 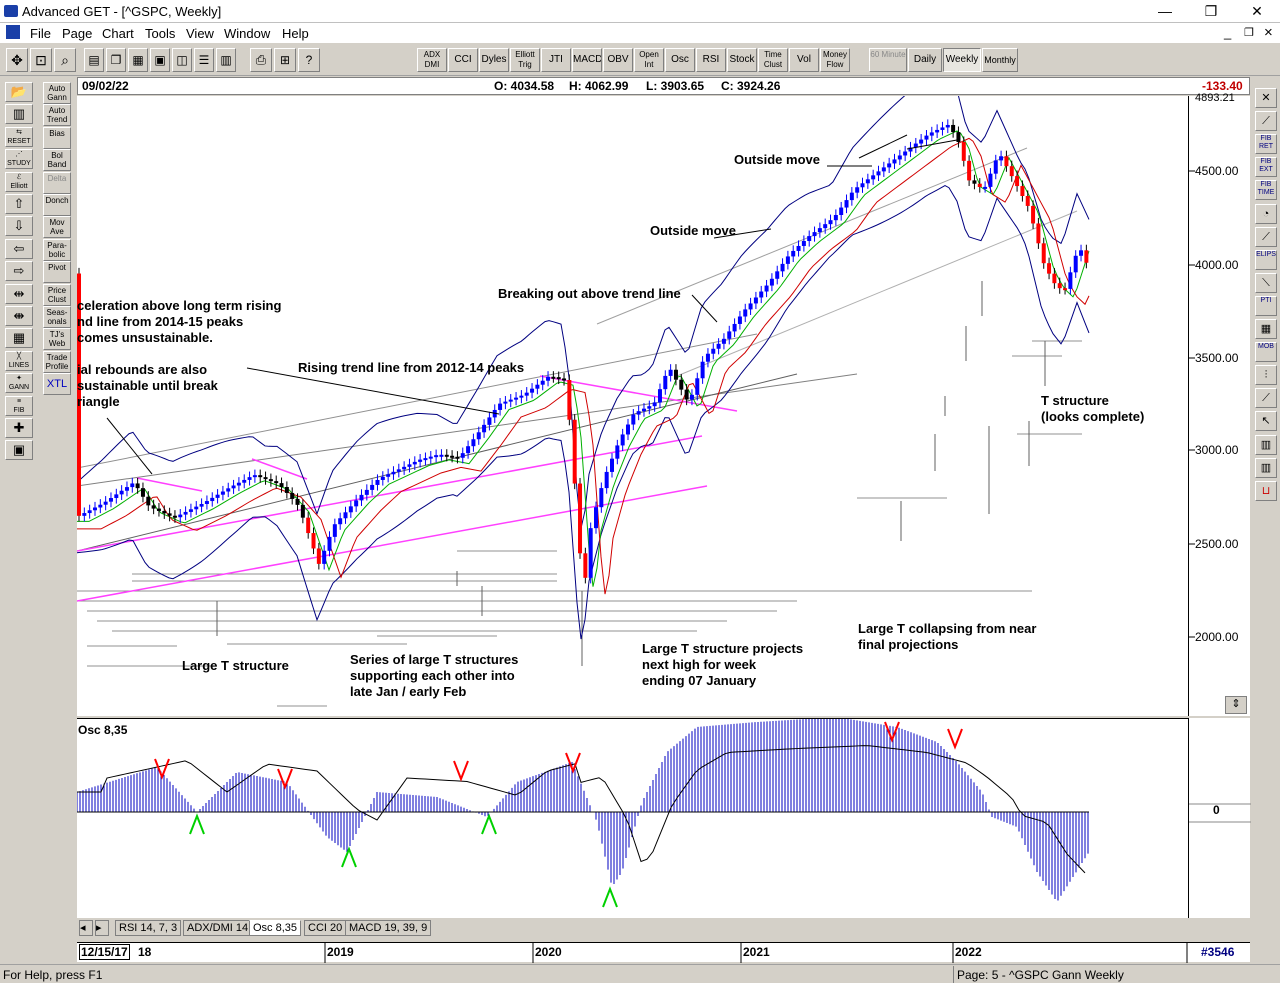 I want to click on lines-icon: ╳ LINES, so click(x=19, y=360).